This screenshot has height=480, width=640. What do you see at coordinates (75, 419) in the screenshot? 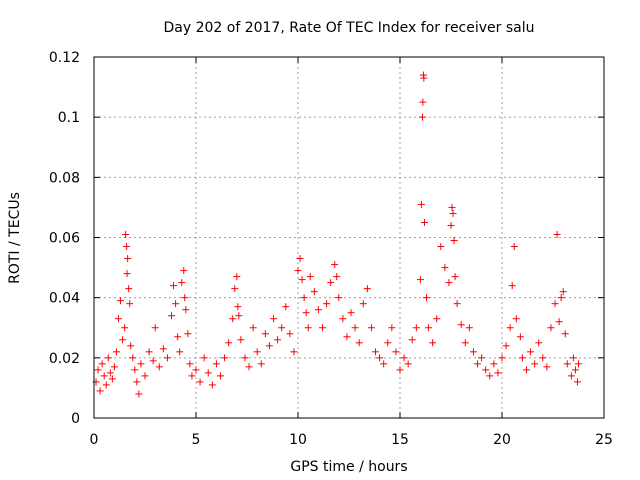
I see `y-tick-label: 0` at bounding box center [75, 419].